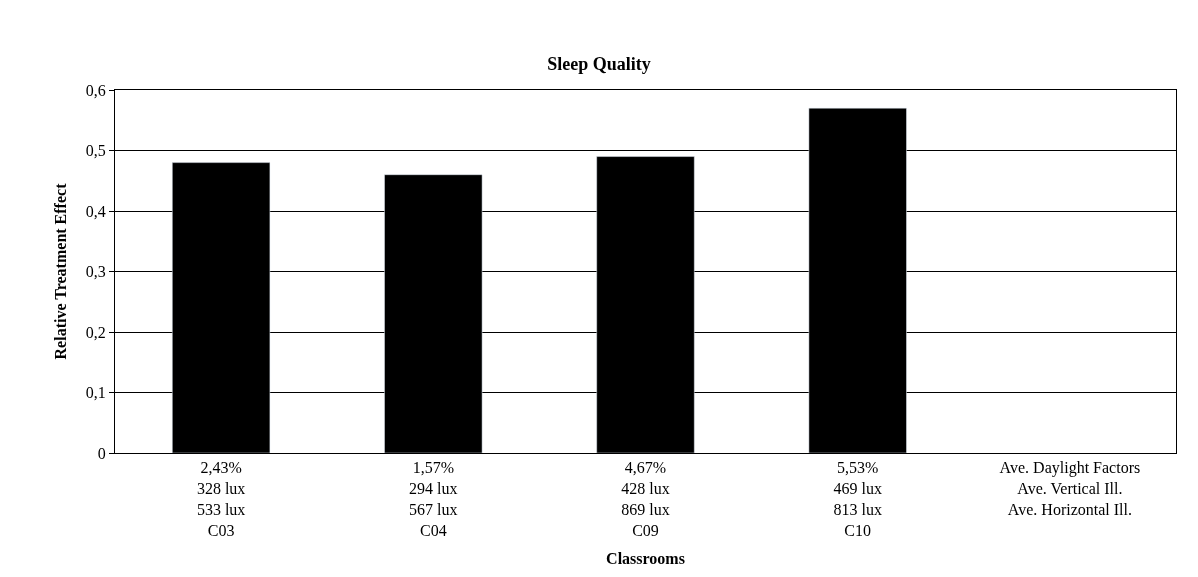 The image size is (1198, 577). I want to click on y-tick-label: 0,4, so click(95, 211).